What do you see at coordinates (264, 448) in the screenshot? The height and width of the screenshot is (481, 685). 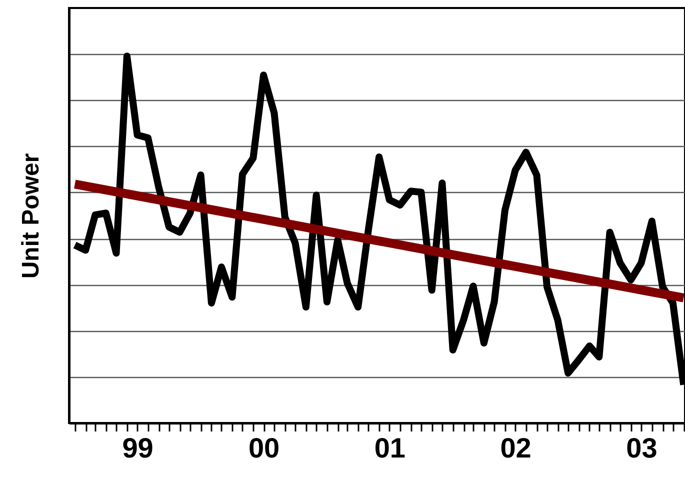 I see `x-tick-label: 00` at bounding box center [264, 448].